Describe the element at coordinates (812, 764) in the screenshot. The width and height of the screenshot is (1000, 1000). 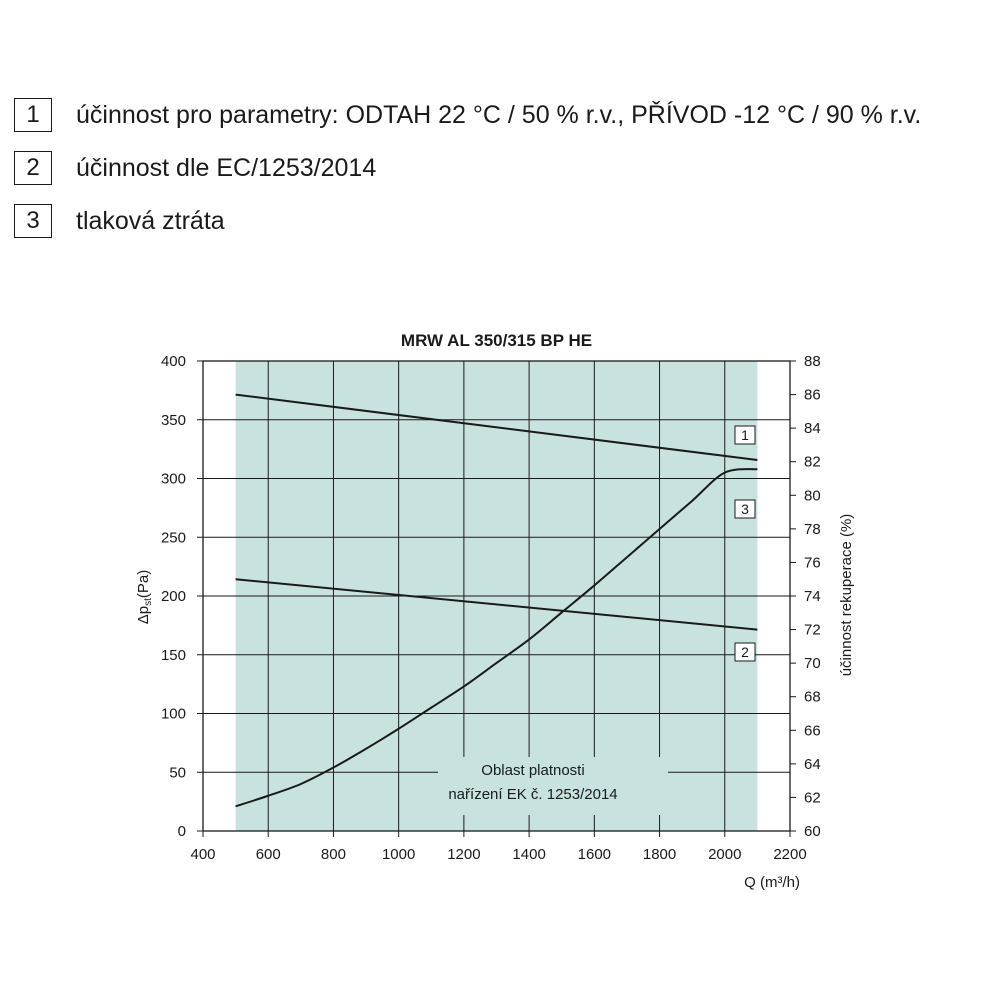
I see `y2-tick-label: 64` at that location.